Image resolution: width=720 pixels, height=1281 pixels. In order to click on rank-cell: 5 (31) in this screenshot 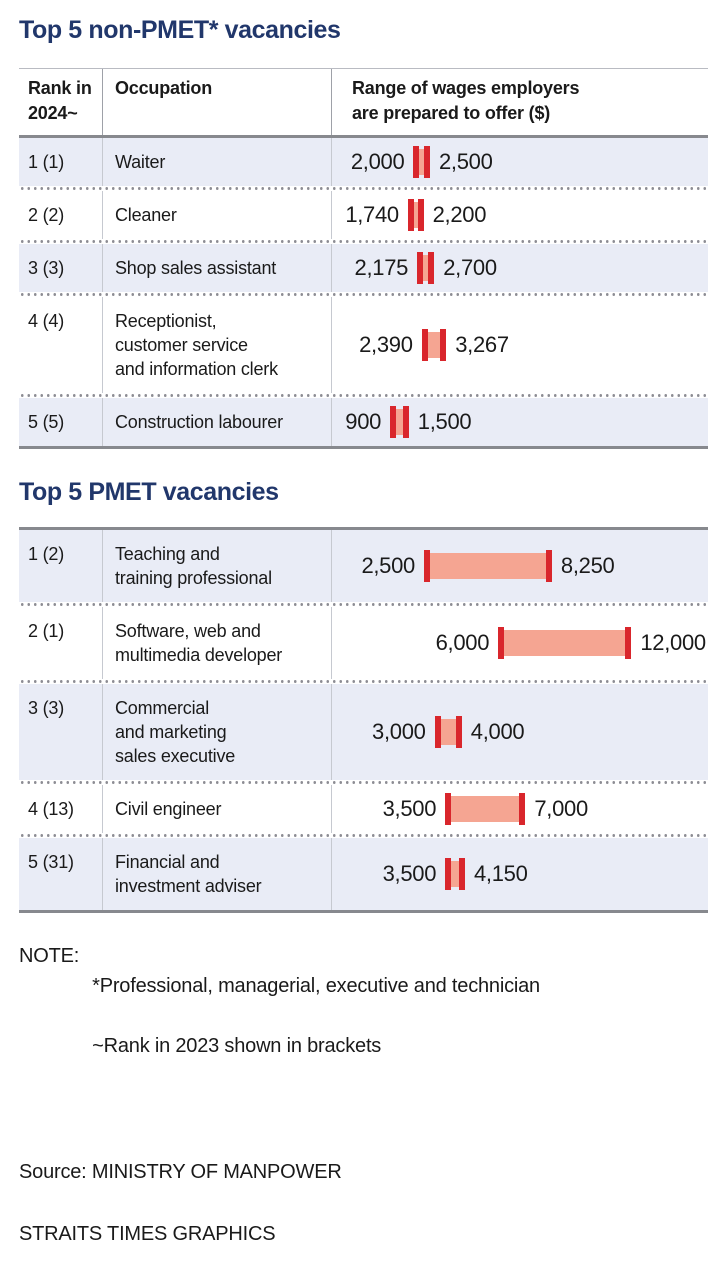, I will do `click(51, 862)`.